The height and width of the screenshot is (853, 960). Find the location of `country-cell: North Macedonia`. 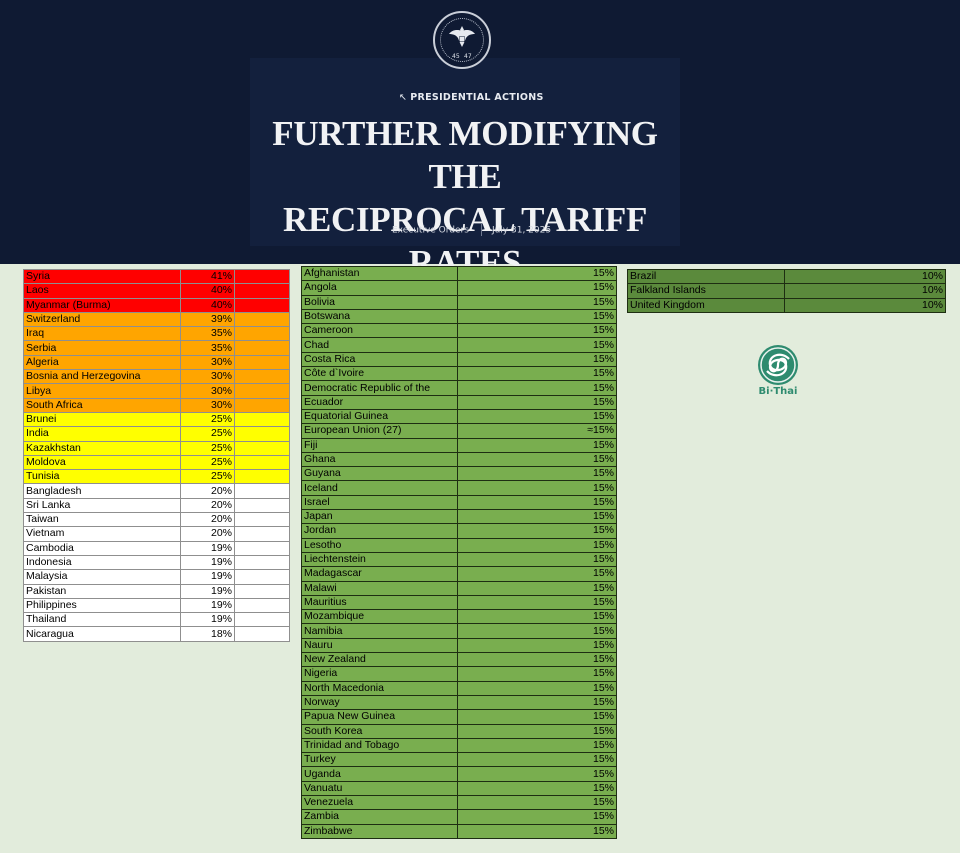

country-cell: North Macedonia is located at coordinates (379, 688).